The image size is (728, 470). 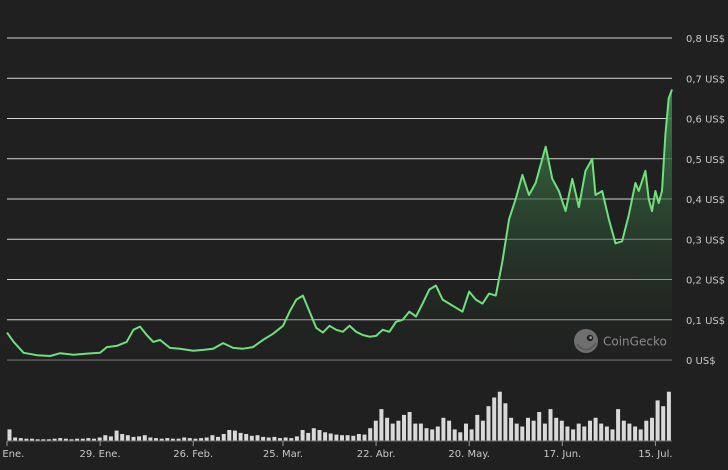 I want to click on volume-bars, so click(x=339, y=416).